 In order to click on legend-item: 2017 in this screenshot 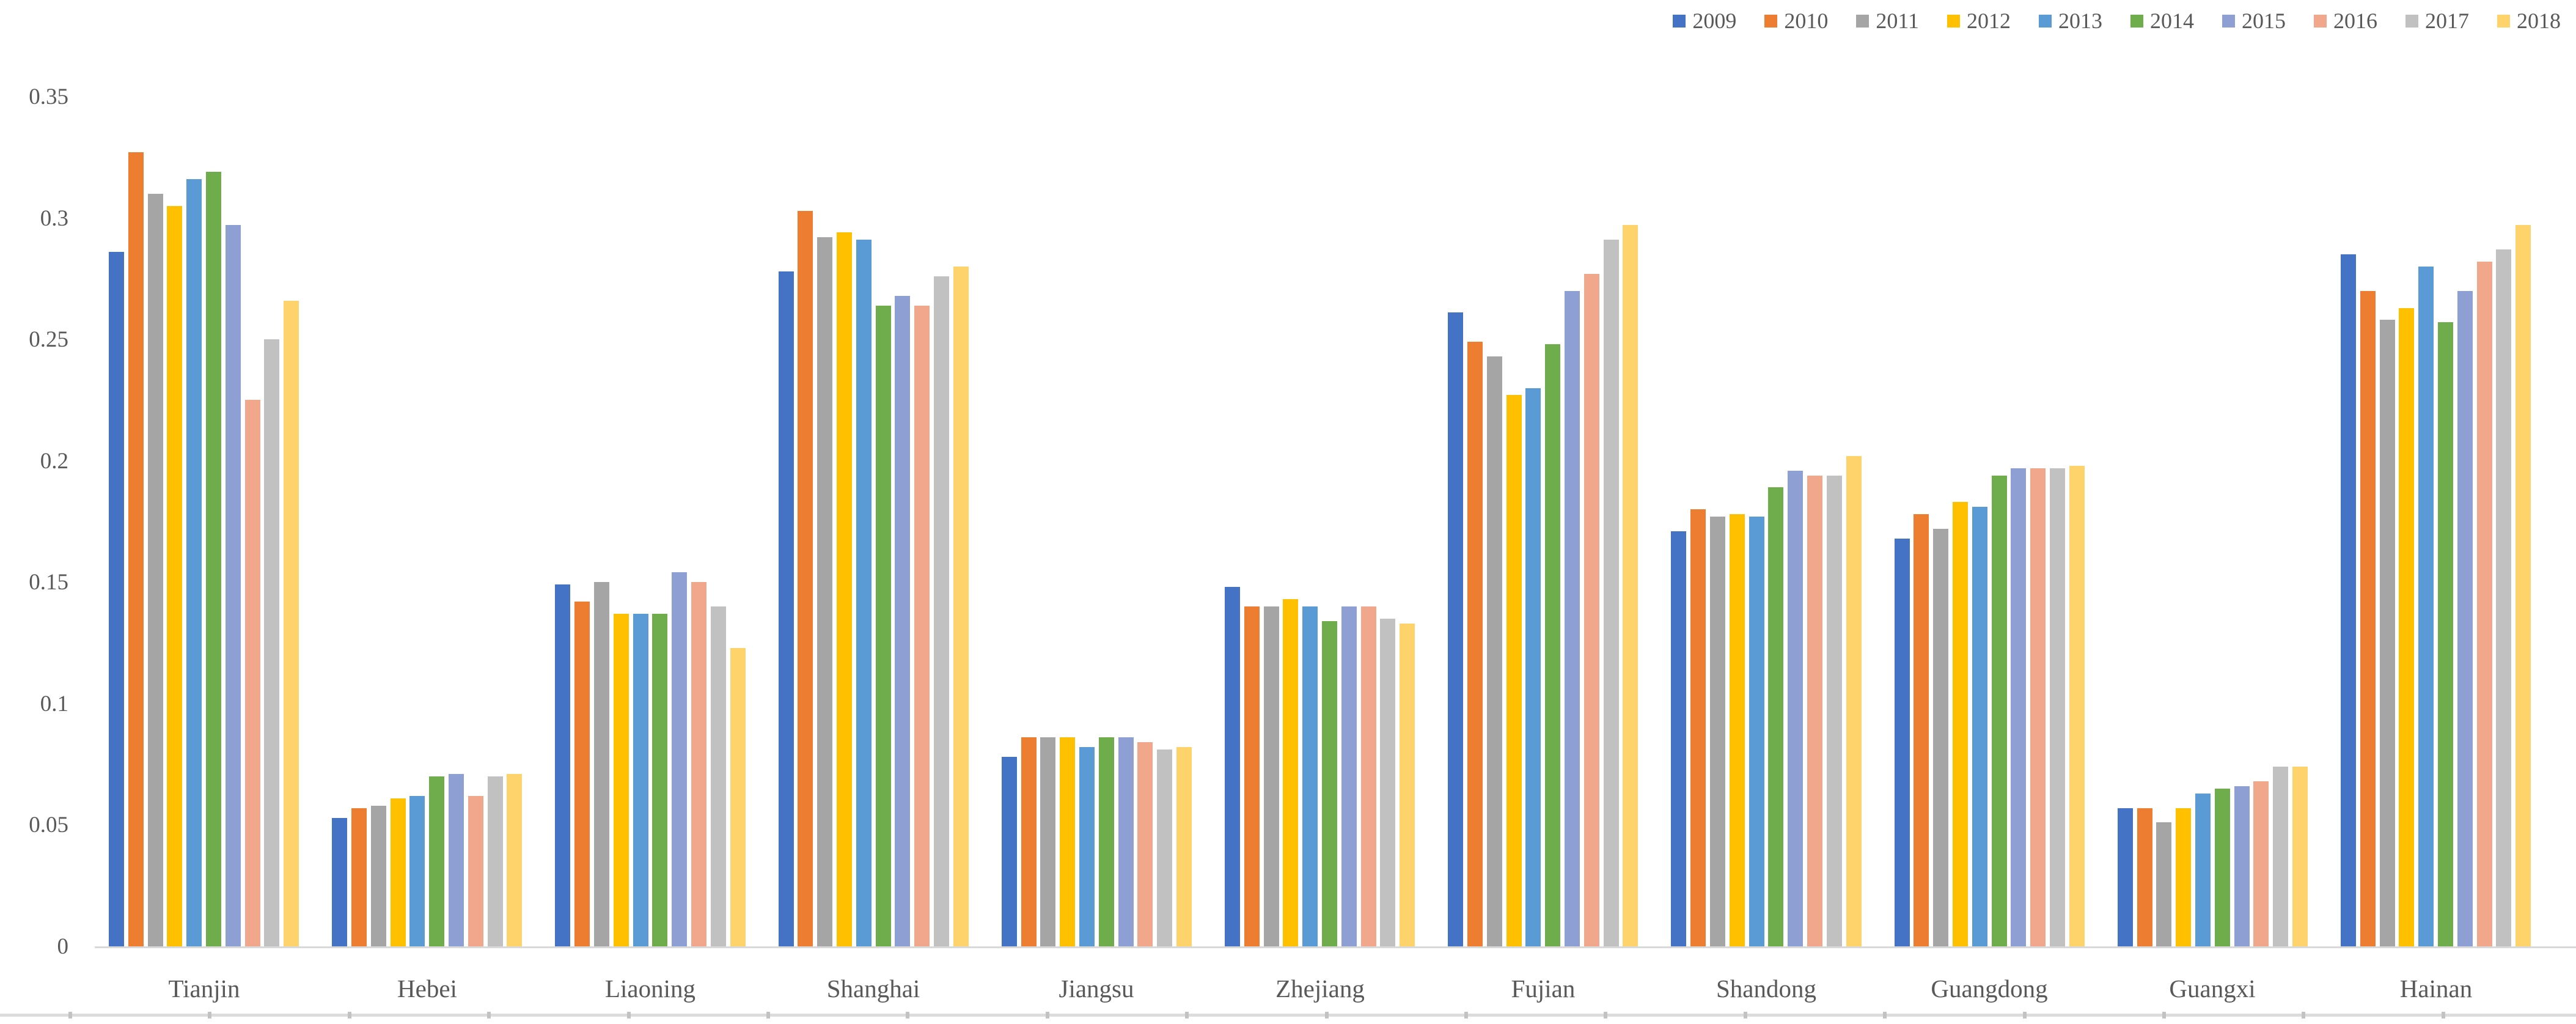, I will do `click(2437, 21)`.